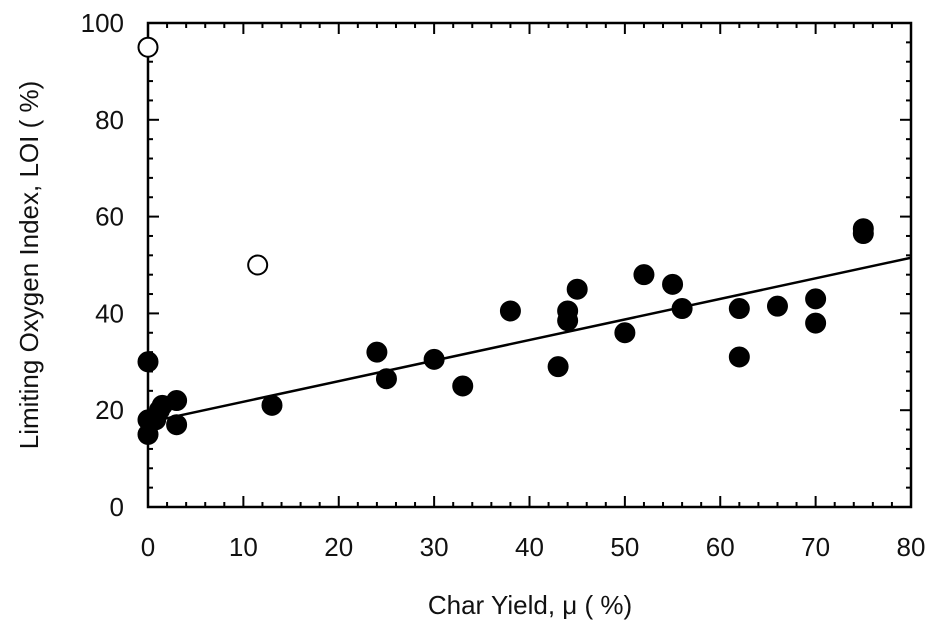 The image size is (932, 623). I want to click on y-tick-label: 60, so click(109, 217).